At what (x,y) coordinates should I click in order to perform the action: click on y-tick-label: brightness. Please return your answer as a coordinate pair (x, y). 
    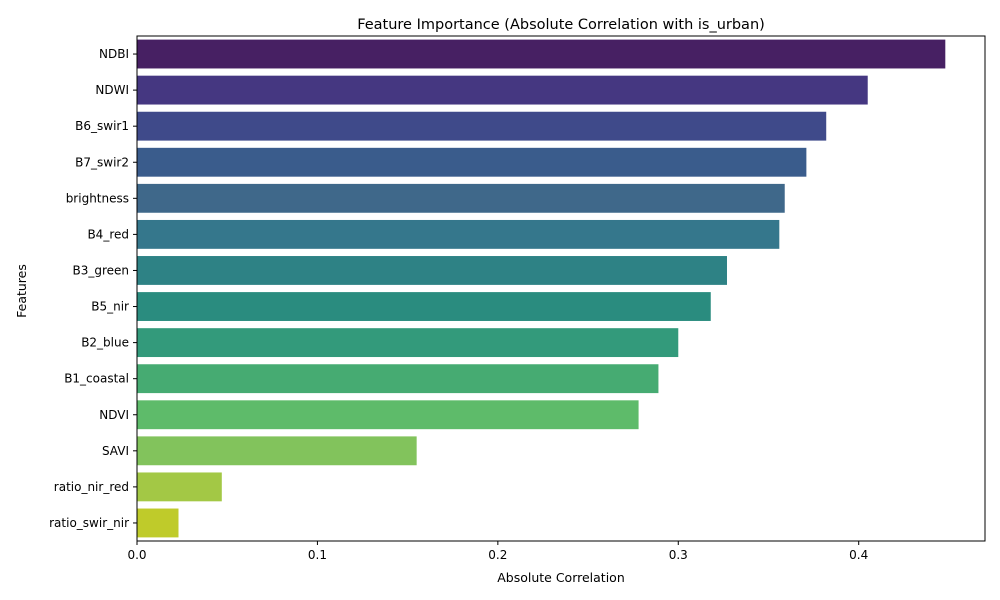
    Looking at the image, I should click on (97, 198).